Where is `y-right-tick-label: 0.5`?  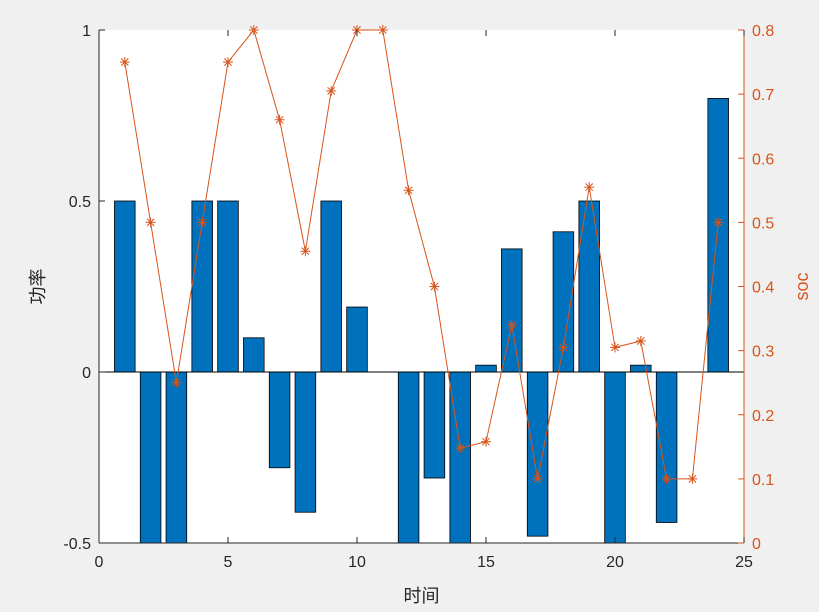
y-right-tick-label: 0.5 is located at coordinates (763, 223).